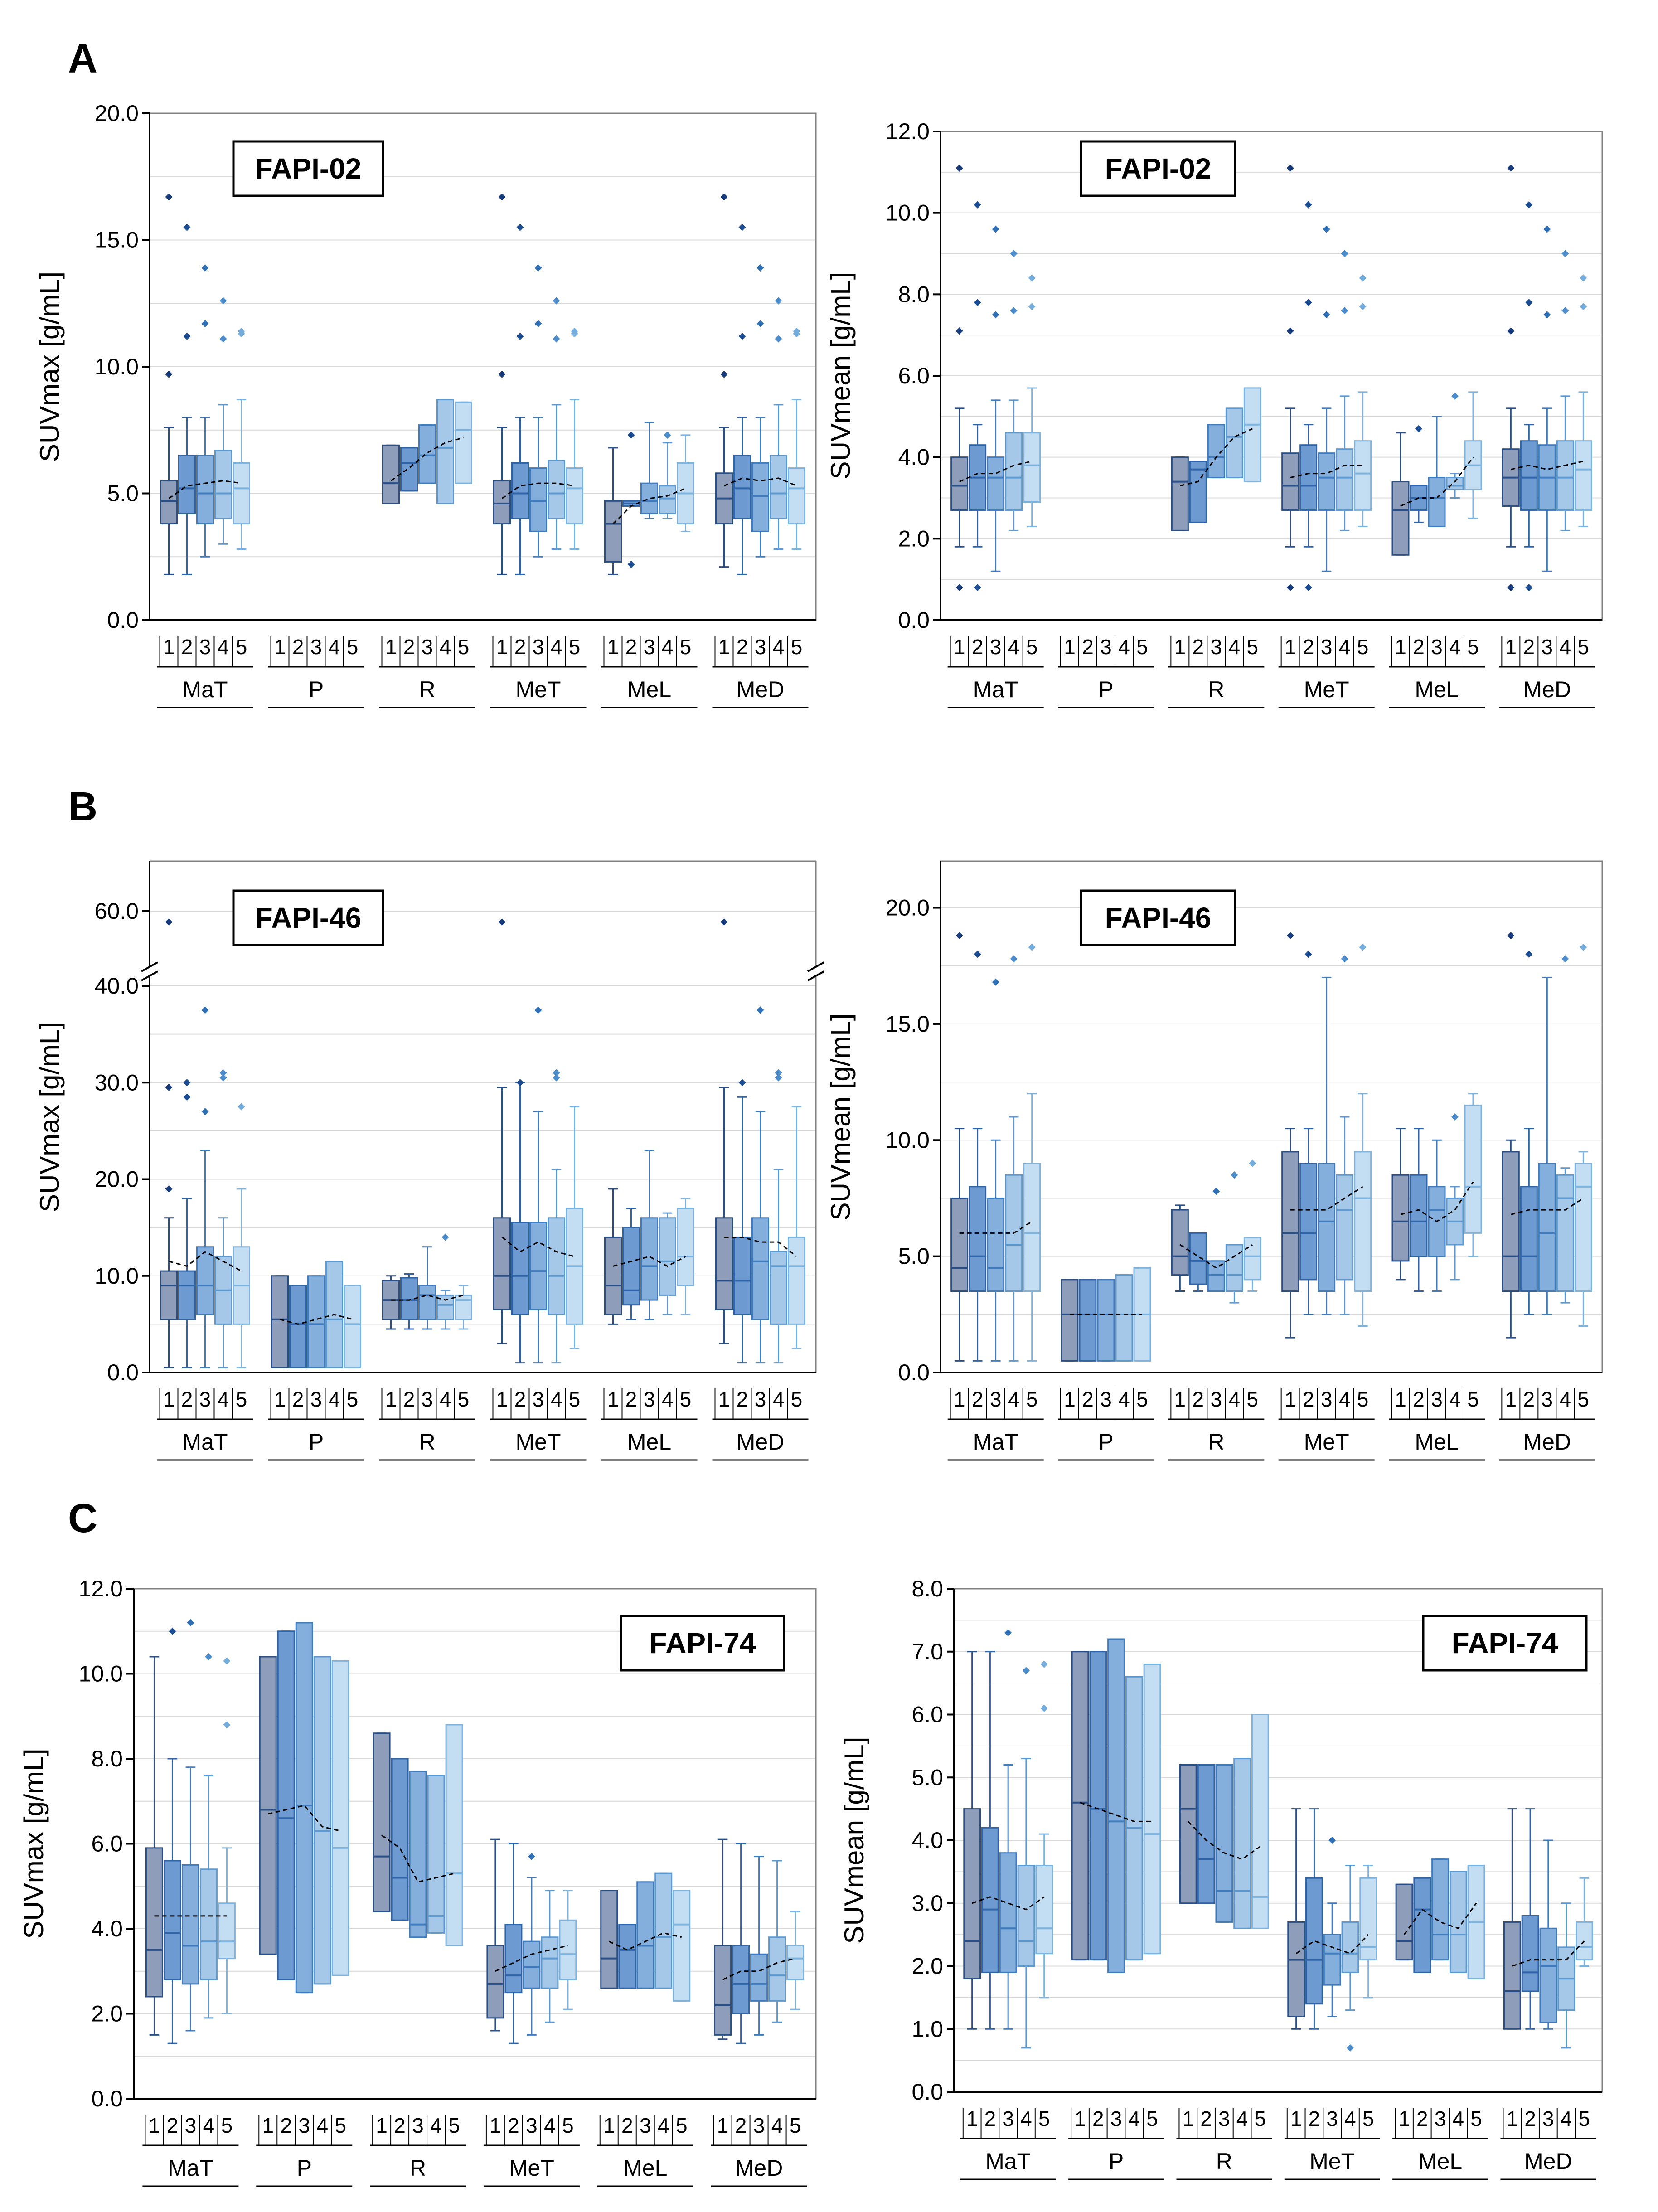 This screenshot has width=1658, height=2212. Describe the element at coordinates (1326, 689) in the screenshot. I see `category-label: MeT` at that location.